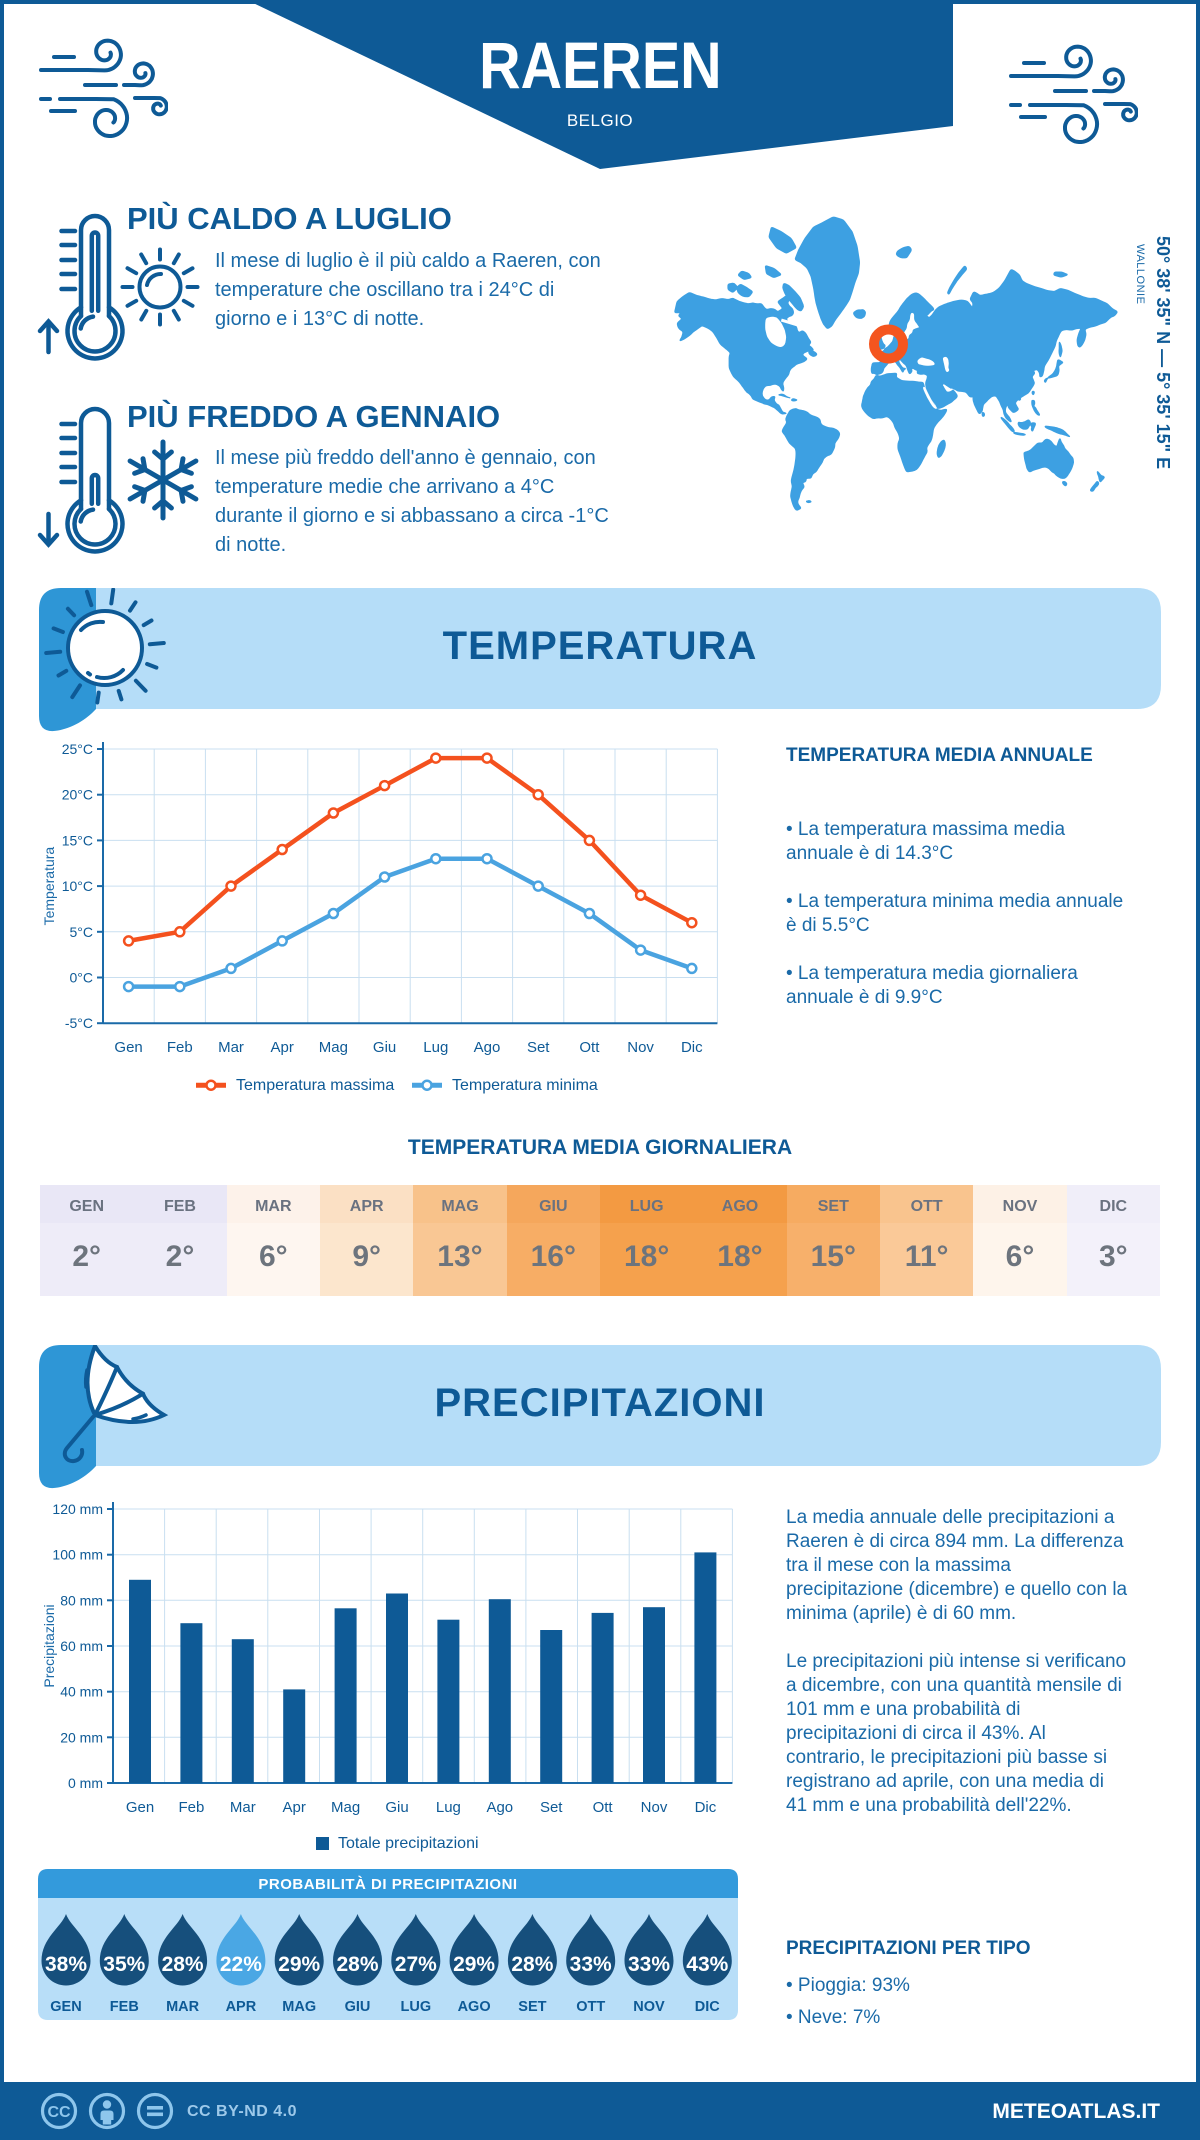 This screenshot has height=2140, width=1200. What do you see at coordinates (85, 1783) in the screenshot?
I see `svg-text: 0 mm` at bounding box center [85, 1783].